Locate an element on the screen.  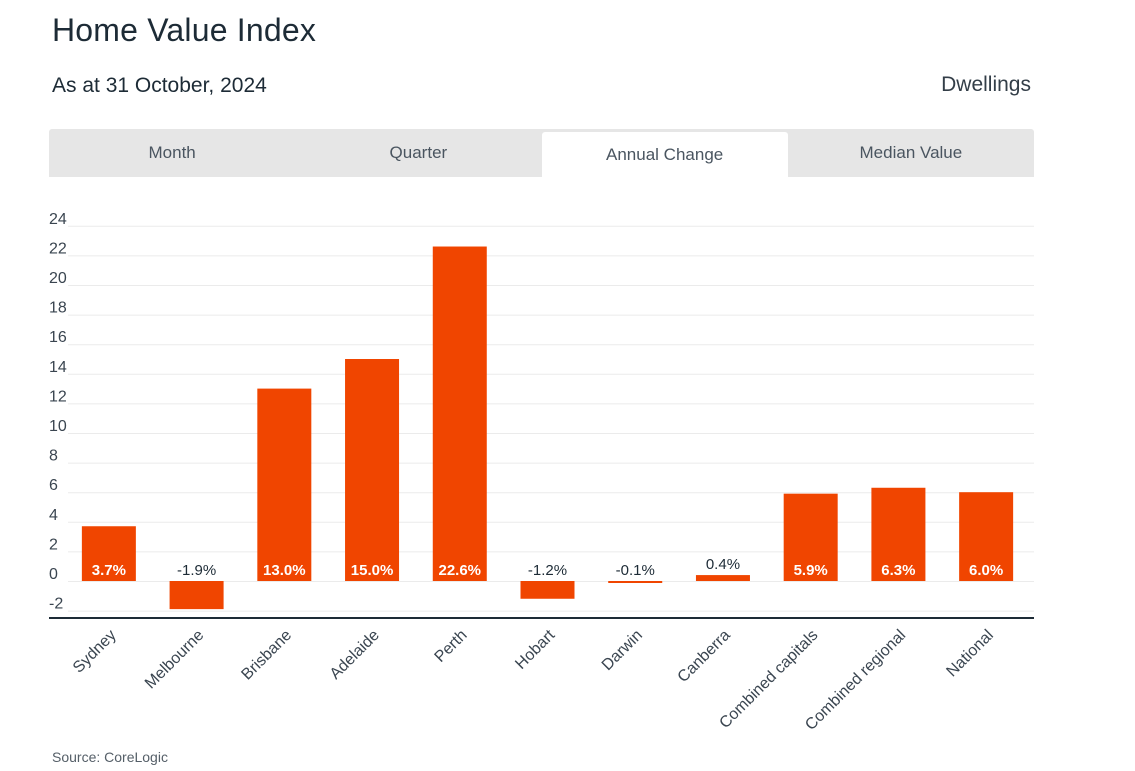
tab-annual-change: Annual Change is located at coordinates (664, 154).